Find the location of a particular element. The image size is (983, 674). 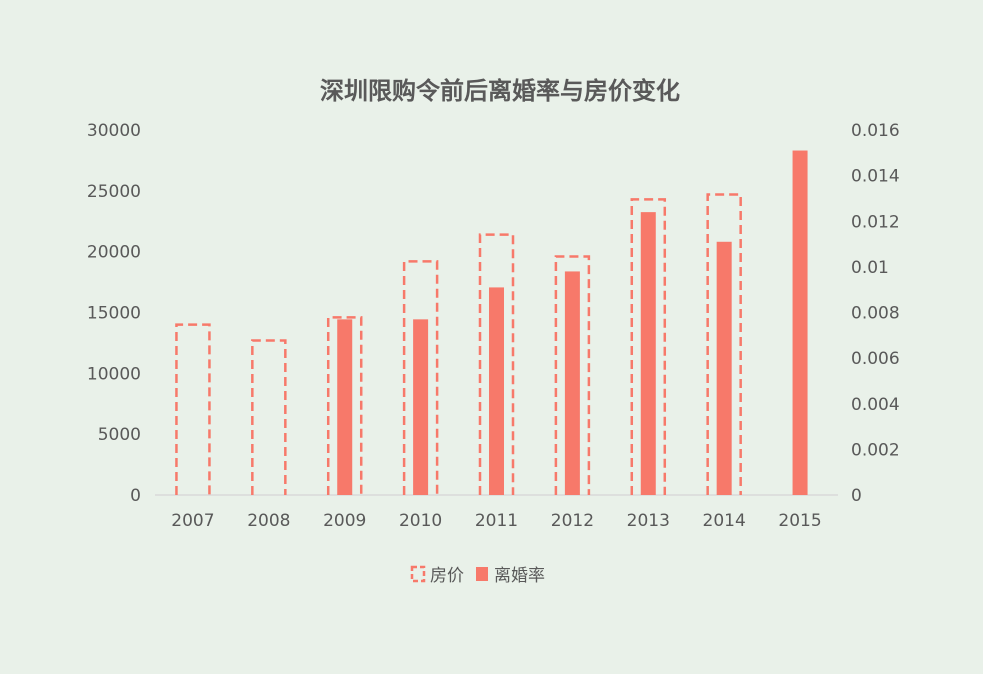

left-y-tick-label: 25000 is located at coordinates (114, 192).